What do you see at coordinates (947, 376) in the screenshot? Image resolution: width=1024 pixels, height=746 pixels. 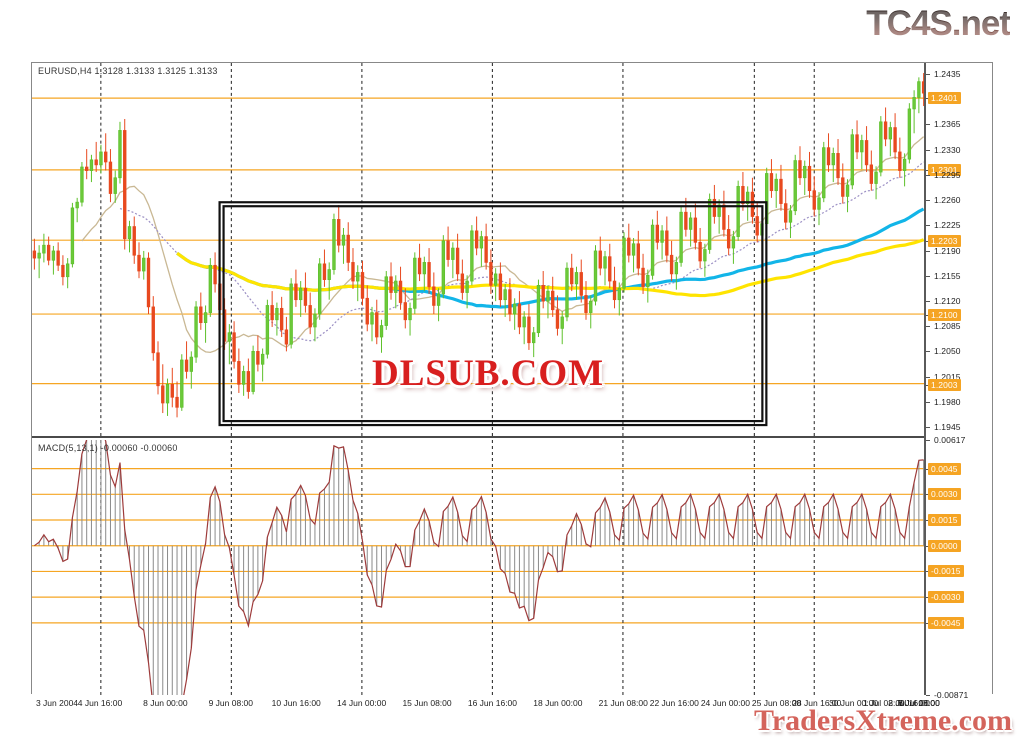 I see `axis-label-price-15: 1.2015` at bounding box center [947, 376].